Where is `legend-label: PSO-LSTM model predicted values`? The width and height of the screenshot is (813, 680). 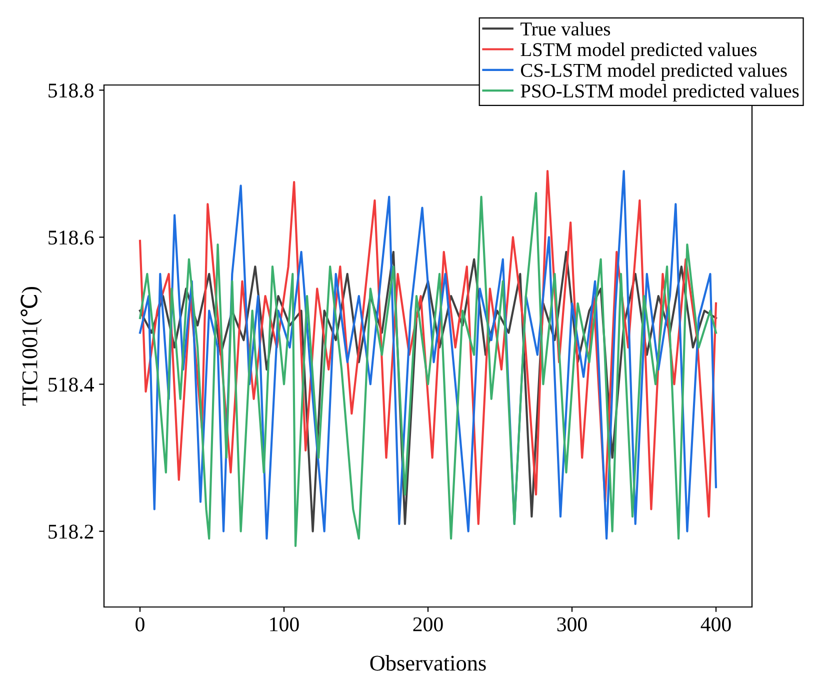
legend-label: PSO-LSTM model predicted values is located at coordinates (659, 93).